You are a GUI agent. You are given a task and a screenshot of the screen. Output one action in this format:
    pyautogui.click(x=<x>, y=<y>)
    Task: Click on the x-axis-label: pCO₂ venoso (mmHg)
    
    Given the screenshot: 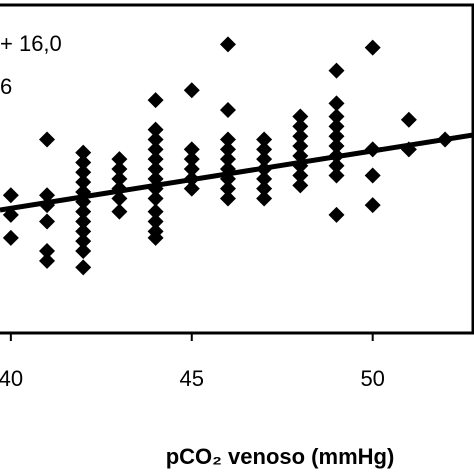 What is the action you would take?
    pyautogui.click(x=280, y=456)
    